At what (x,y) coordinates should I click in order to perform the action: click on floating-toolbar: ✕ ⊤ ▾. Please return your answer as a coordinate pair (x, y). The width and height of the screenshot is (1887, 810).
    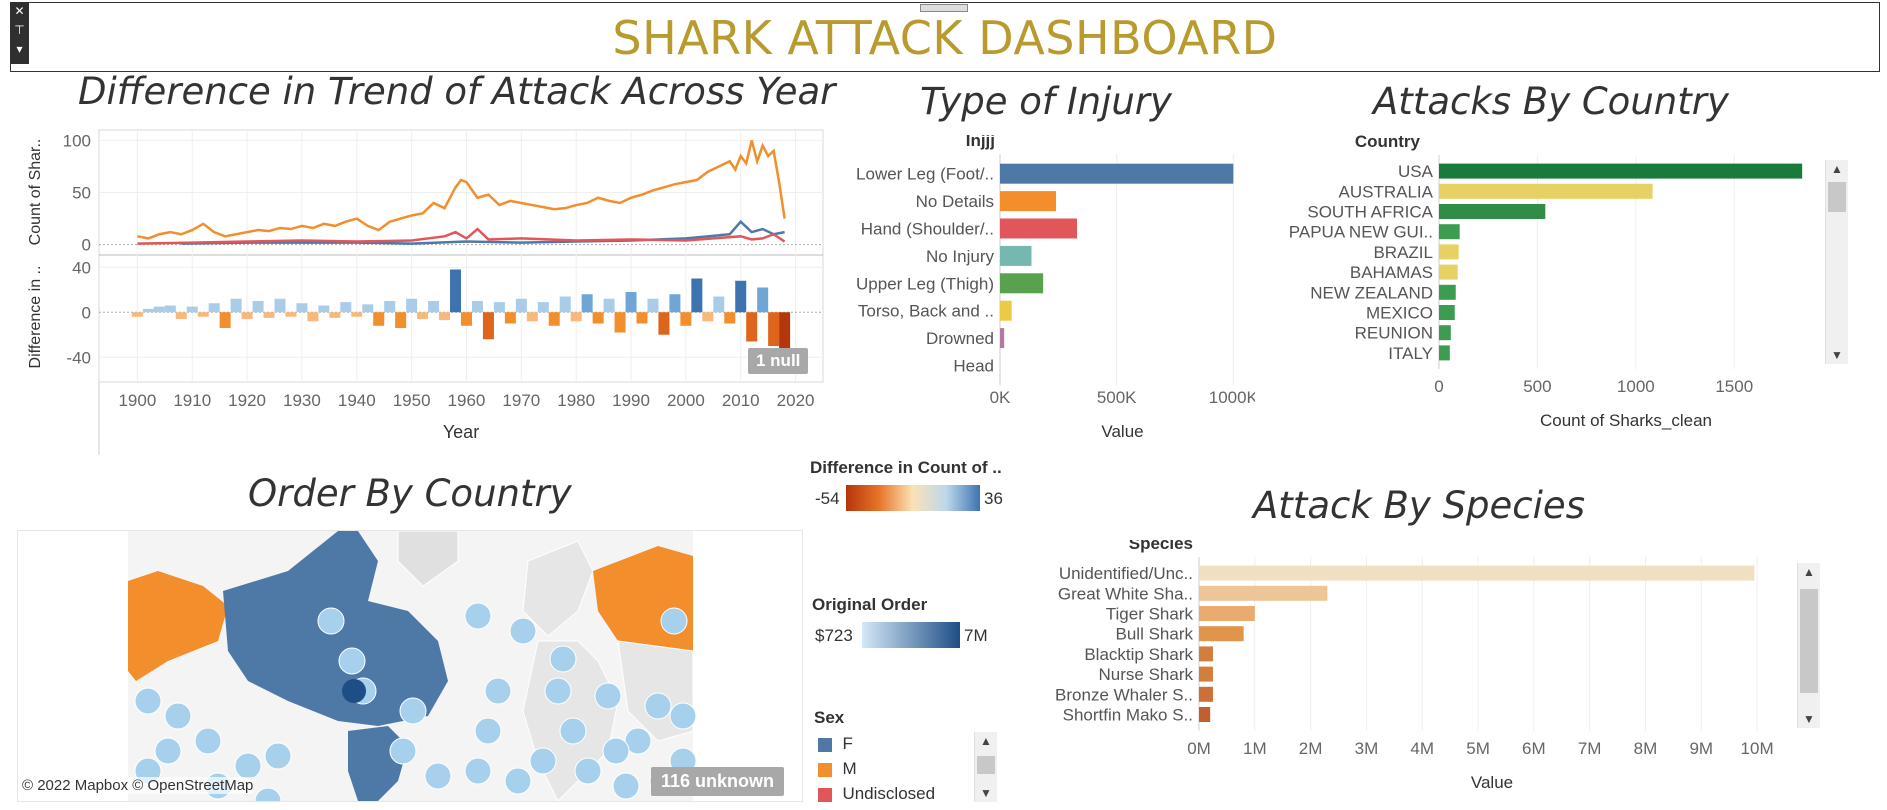
    Looking at the image, I should click on (19, 33).